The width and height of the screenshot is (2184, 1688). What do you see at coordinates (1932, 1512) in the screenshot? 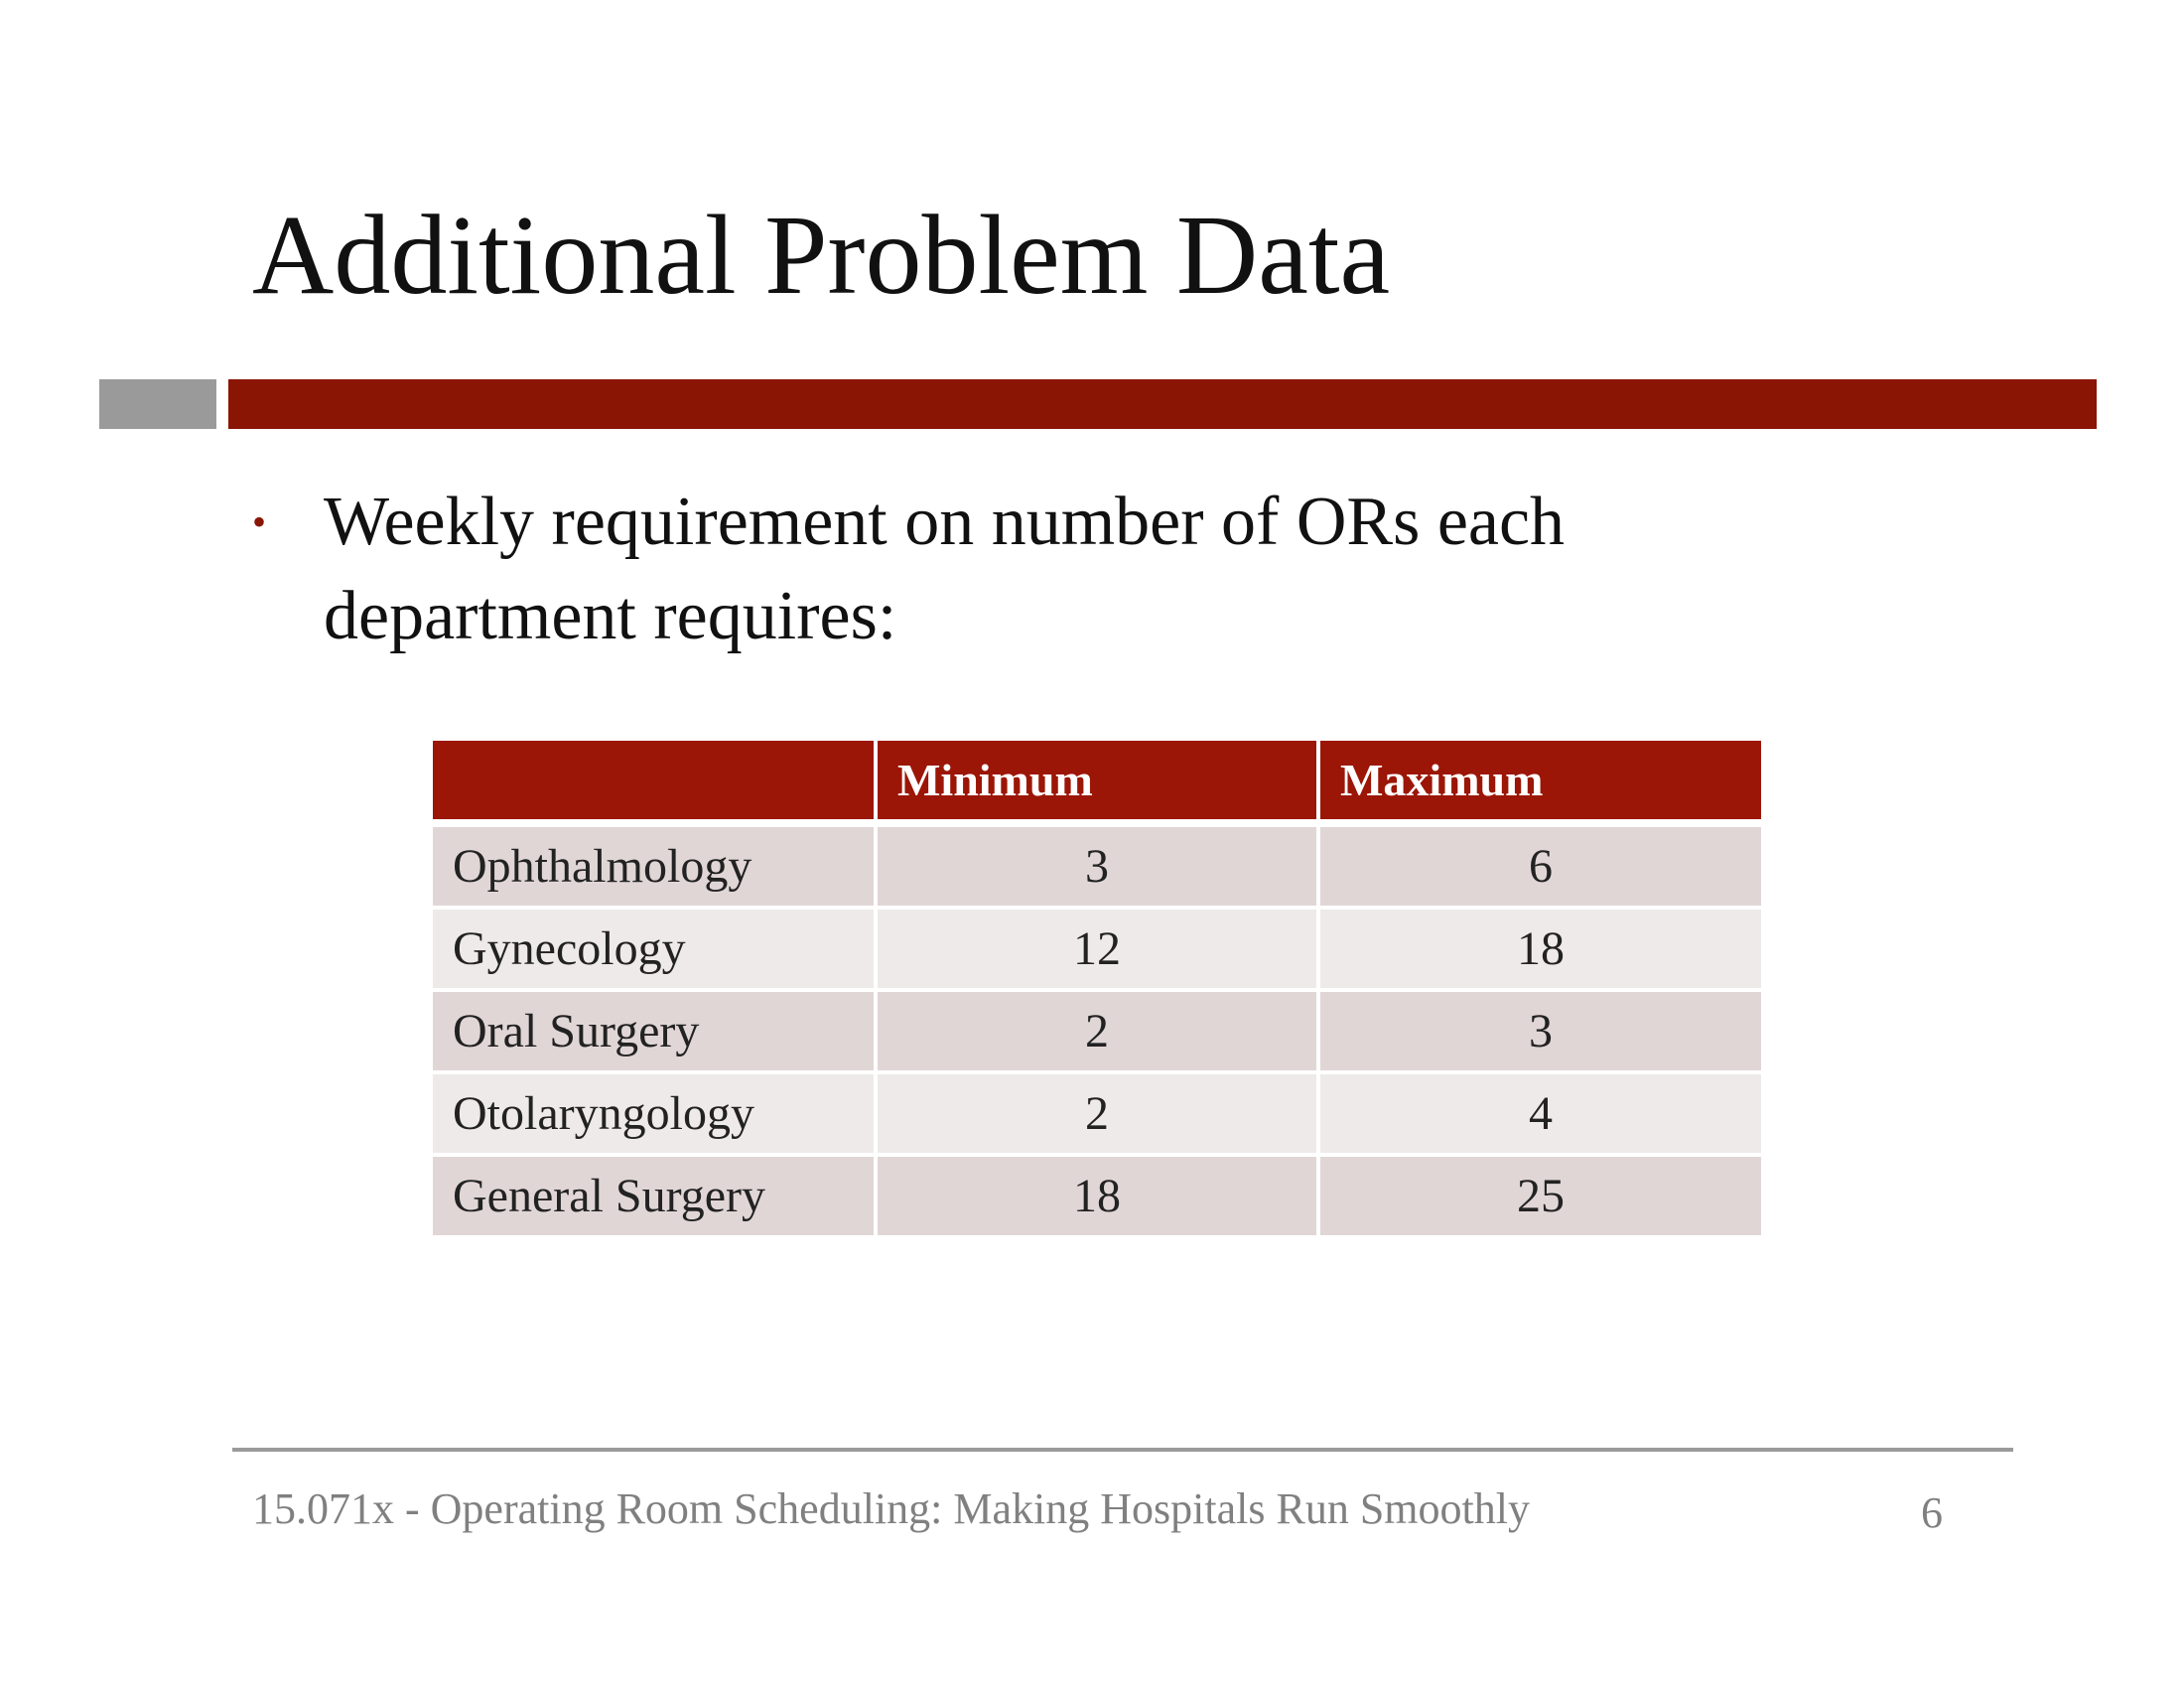
I see `page-number: 6` at bounding box center [1932, 1512].